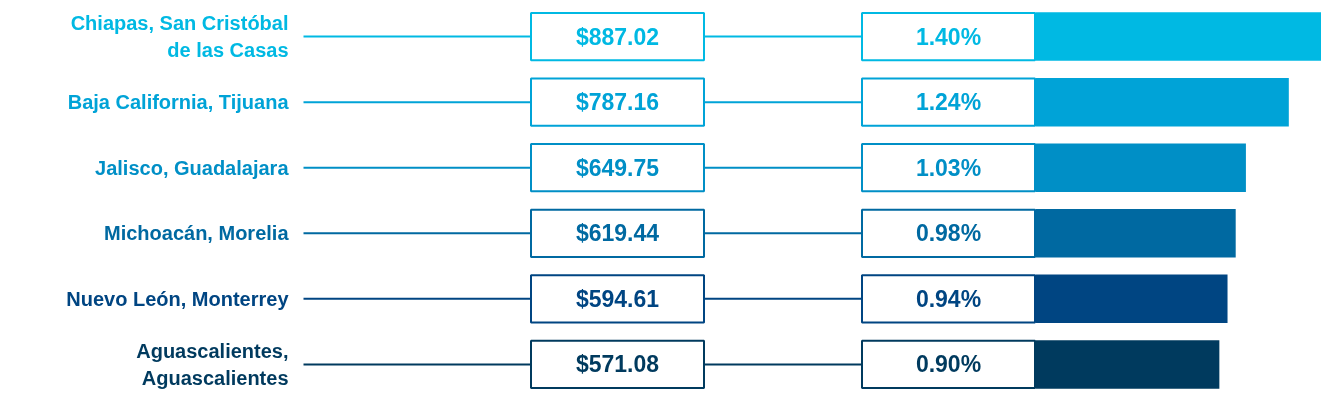 This screenshot has height=400, width=1321. What do you see at coordinates (948, 102) in the screenshot?
I see `data-label: 1.24%` at bounding box center [948, 102].